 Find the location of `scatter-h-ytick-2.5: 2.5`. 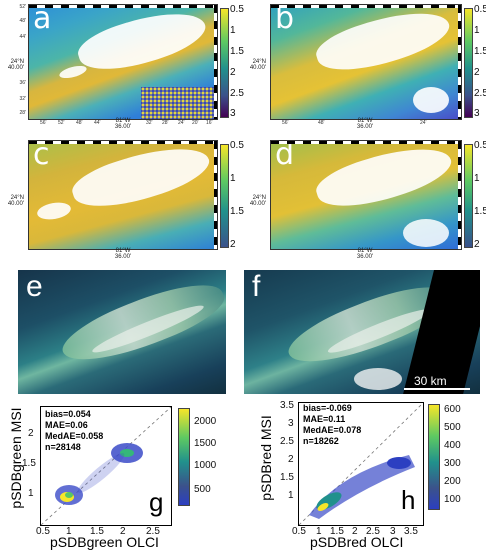

scatter-h-ytick-2.5: 2.5 is located at coordinates (287, 441).